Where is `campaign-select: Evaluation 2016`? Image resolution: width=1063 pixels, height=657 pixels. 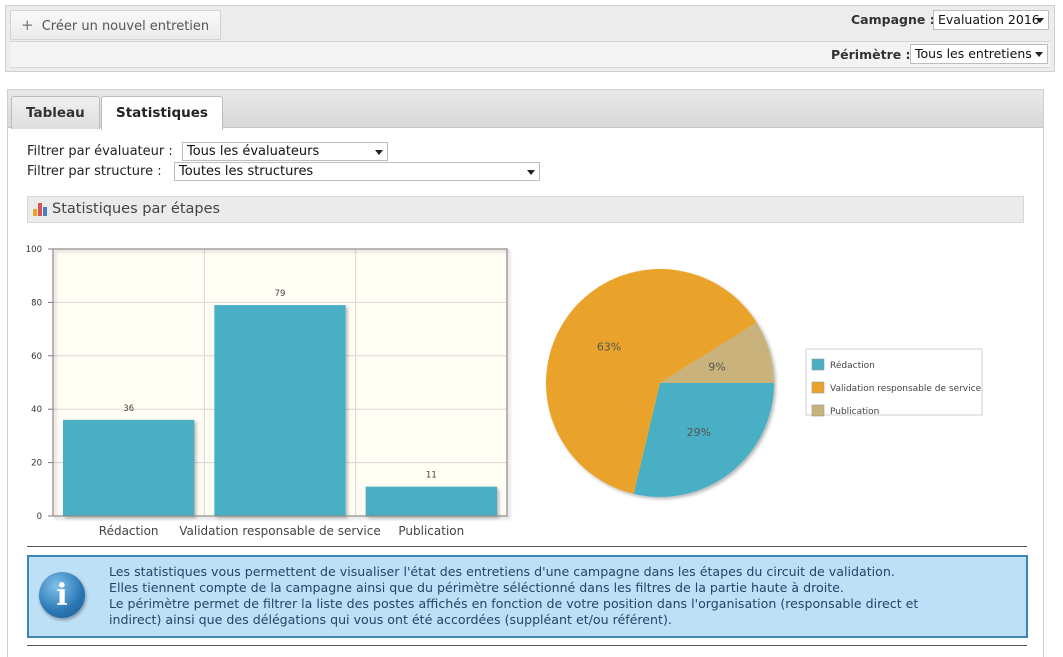
campaign-select: Evaluation 2016 is located at coordinates (991, 20).